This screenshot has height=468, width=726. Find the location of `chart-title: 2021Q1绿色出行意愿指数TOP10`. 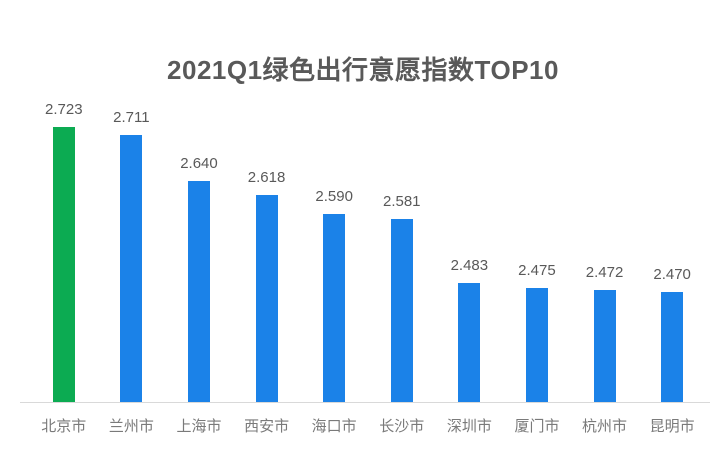

chart-title: 2021Q1绿色出行意愿指数TOP10 is located at coordinates (363, 70).